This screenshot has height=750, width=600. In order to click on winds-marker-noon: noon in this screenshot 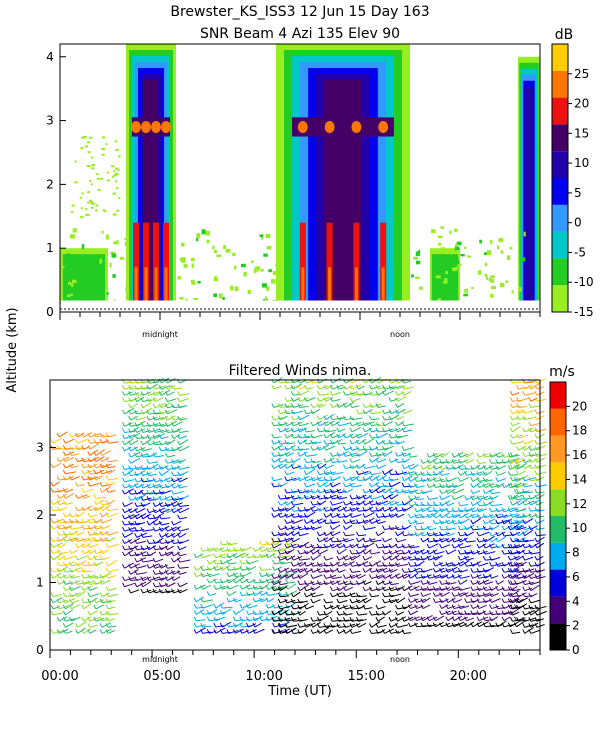, I will do `click(400, 659)`.